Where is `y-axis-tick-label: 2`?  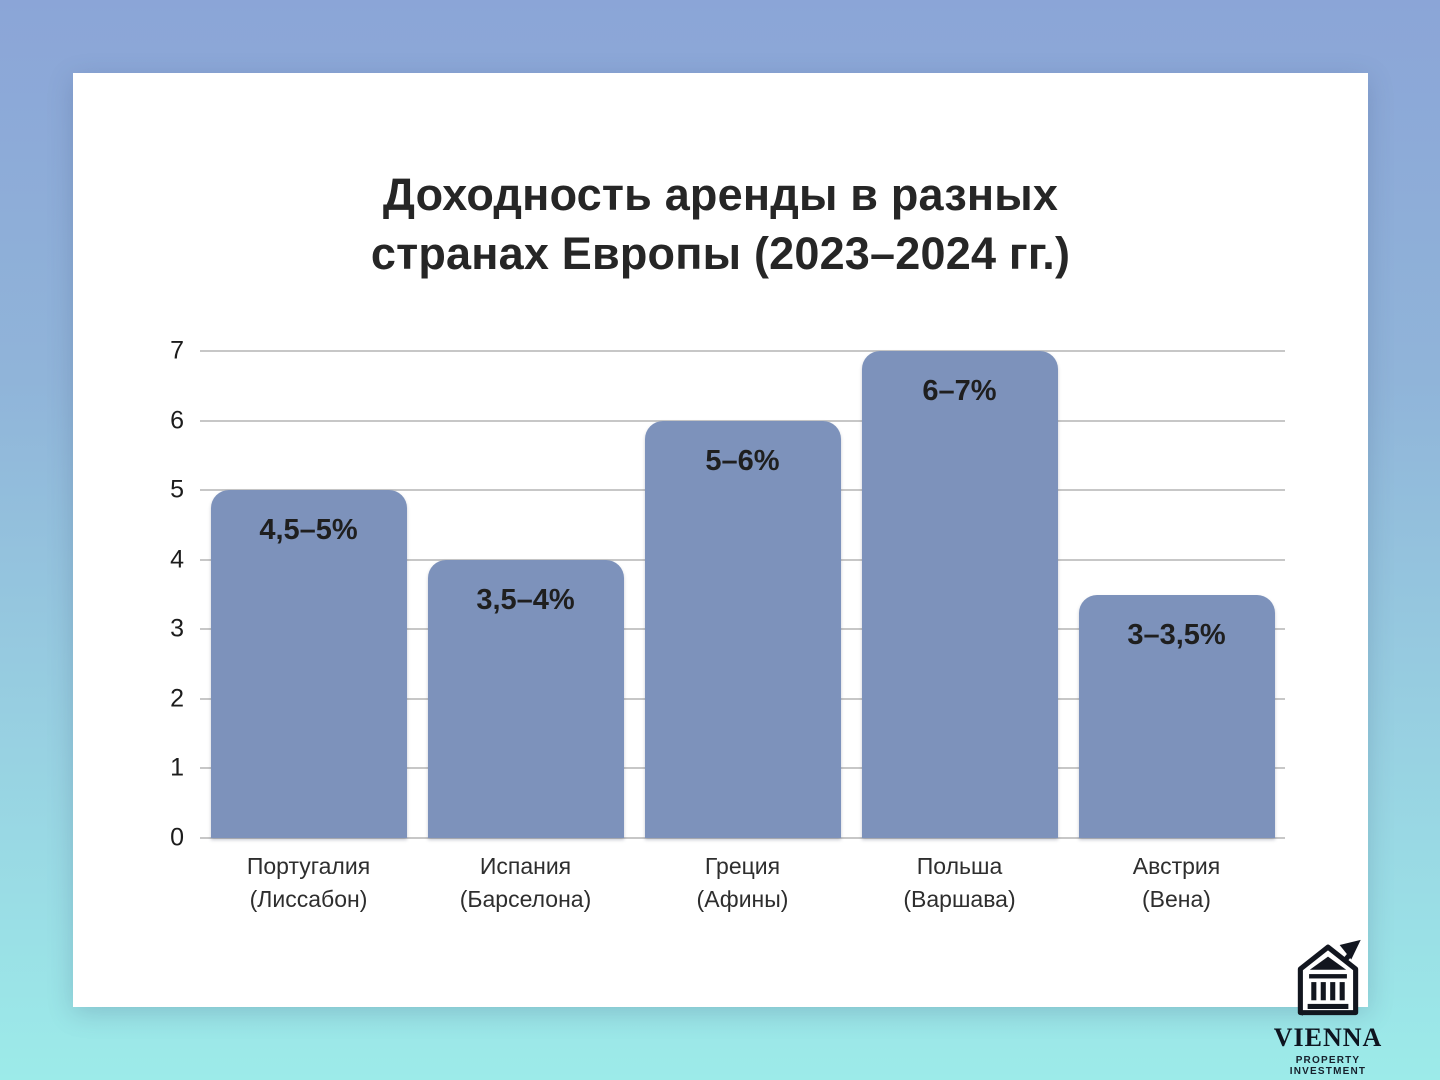
y-axis-tick-label: 2 is located at coordinates (177, 698).